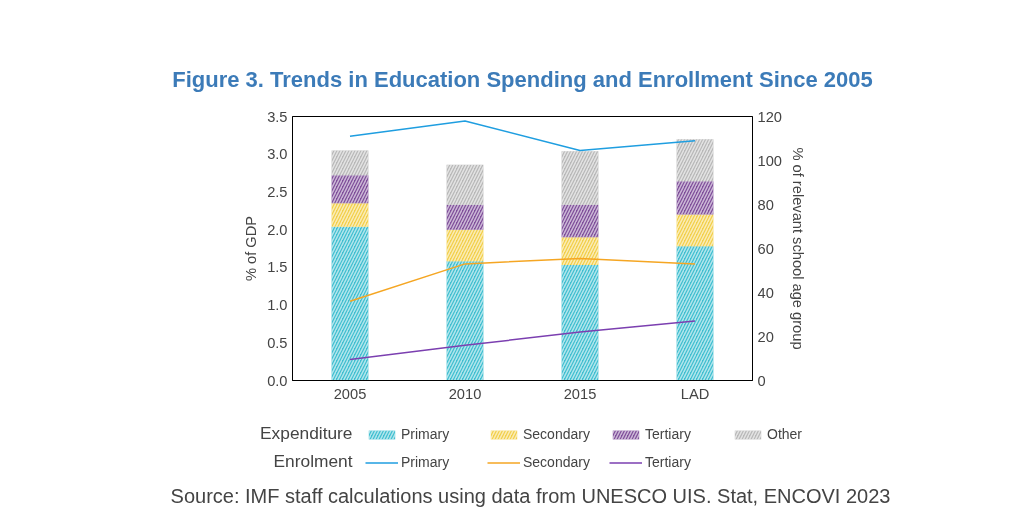 The width and height of the screenshot is (1026, 514). I want to click on y-tick-label: 3.0, so click(277, 154).